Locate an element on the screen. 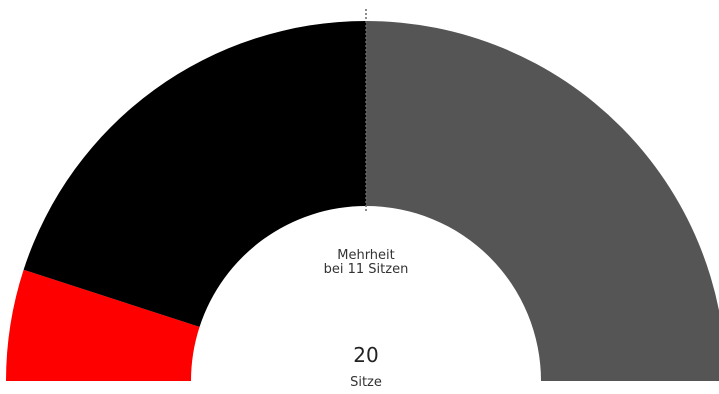  total-seats-label: Sitze is located at coordinates (366, 382).